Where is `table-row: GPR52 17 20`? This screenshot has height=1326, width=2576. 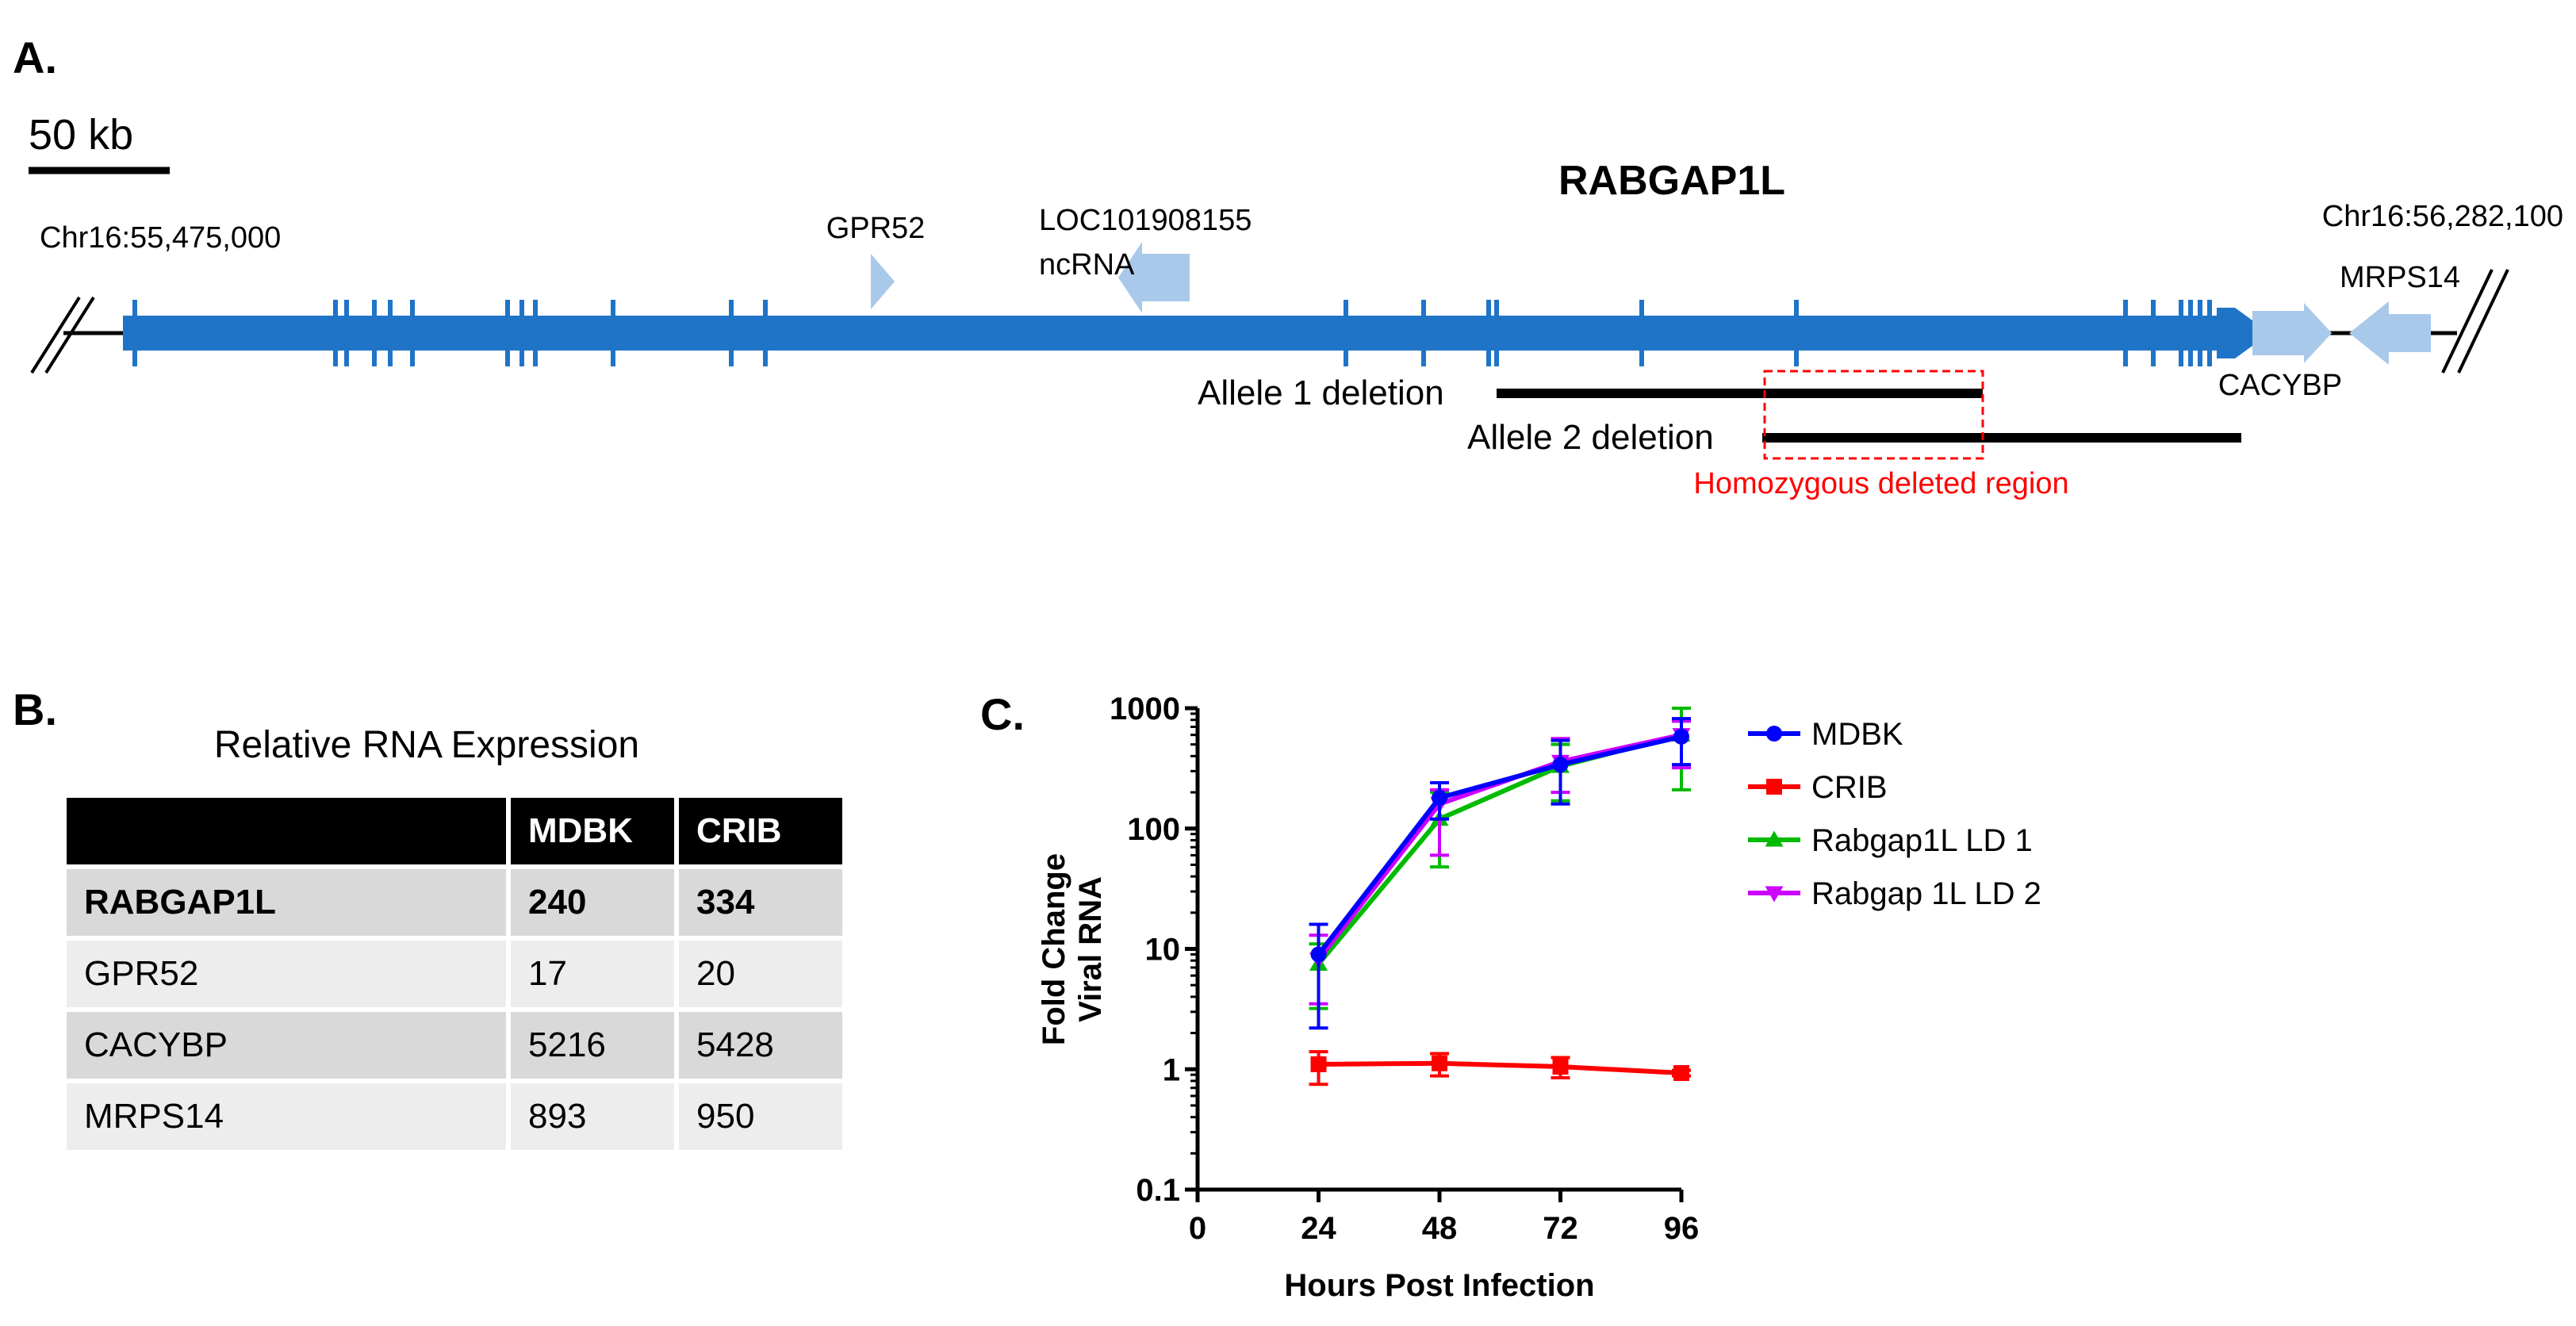
table-row: GPR52 17 20 is located at coordinates (455, 974).